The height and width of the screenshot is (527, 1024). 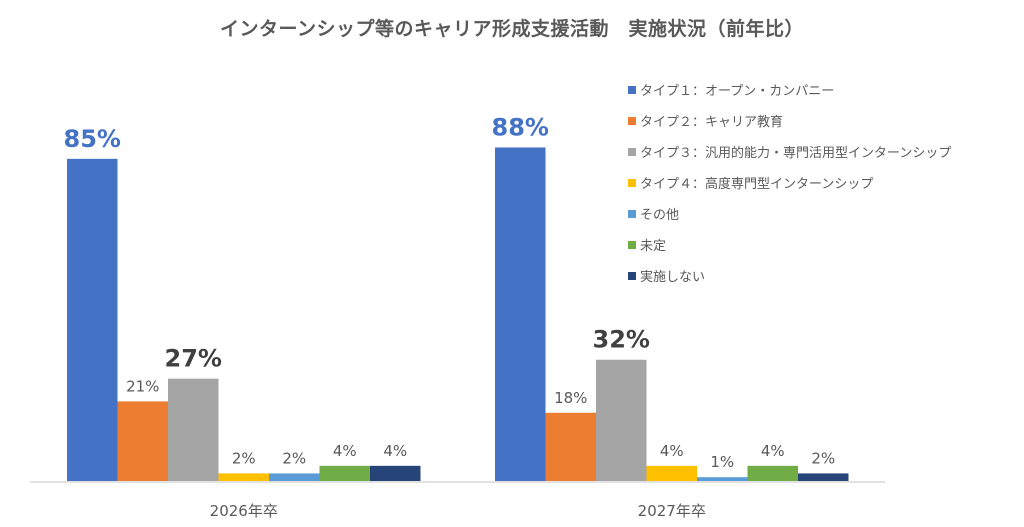 I want to click on legend-label: 実施しない, so click(x=673, y=277).